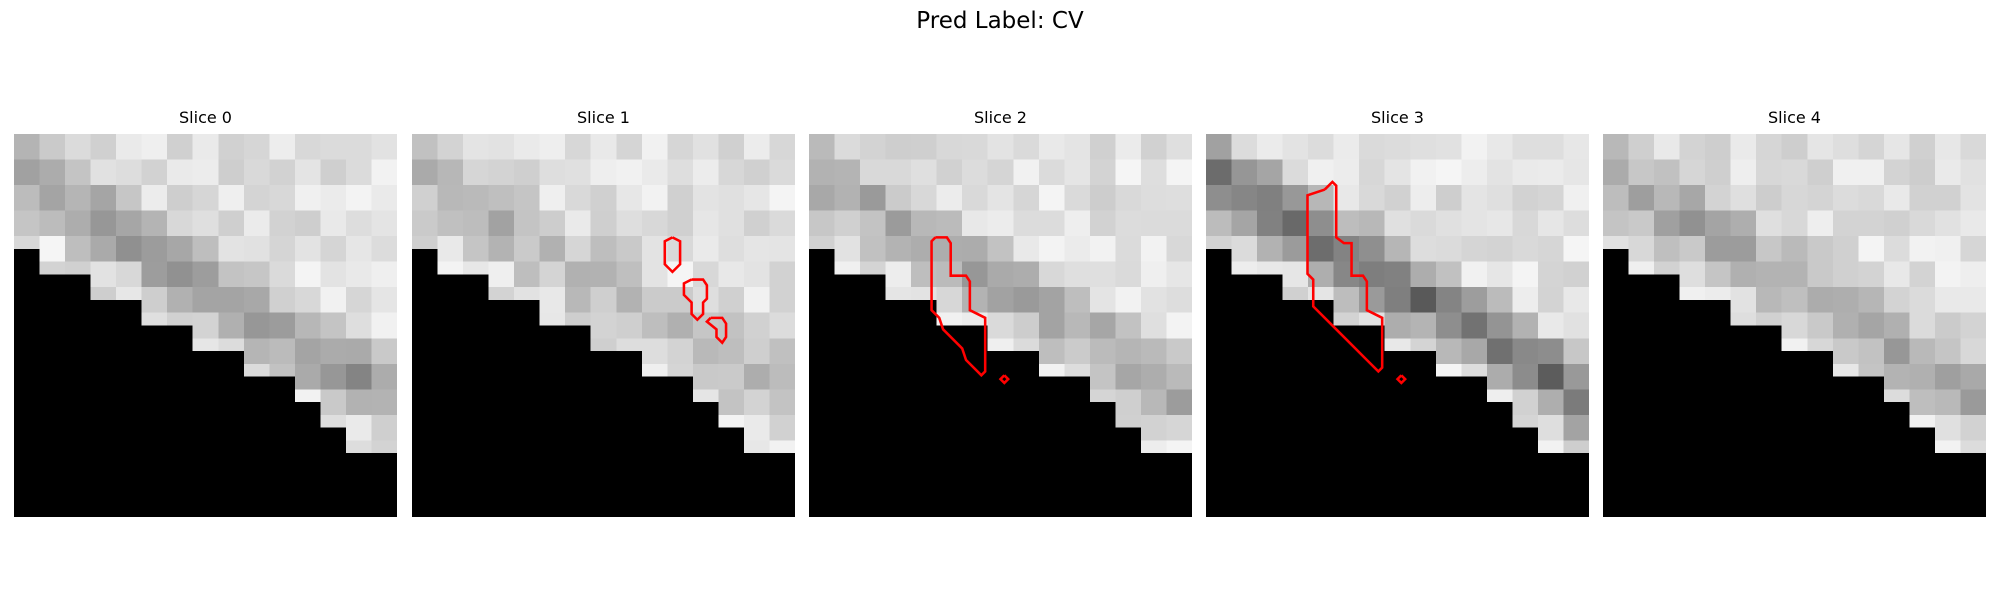 The width and height of the screenshot is (2000, 600). Describe the element at coordinates (716, 330) in the screenshot. I see `prediction-contour` at that location.